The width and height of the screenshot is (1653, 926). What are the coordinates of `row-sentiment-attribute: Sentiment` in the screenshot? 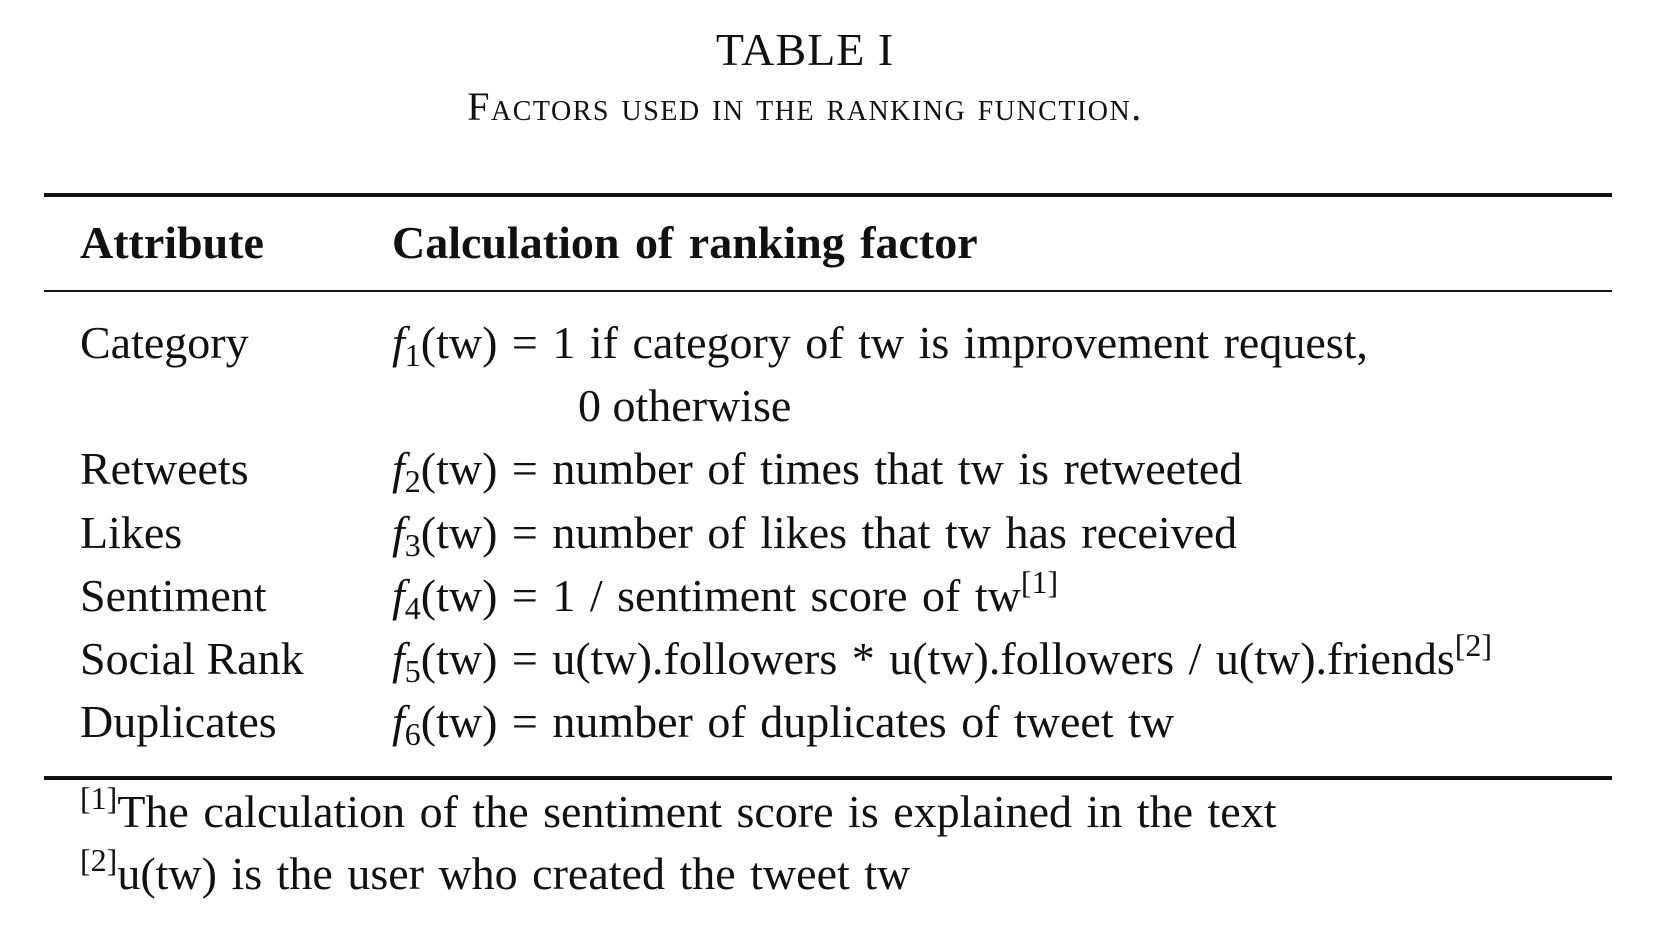 It's located at (173, 595).